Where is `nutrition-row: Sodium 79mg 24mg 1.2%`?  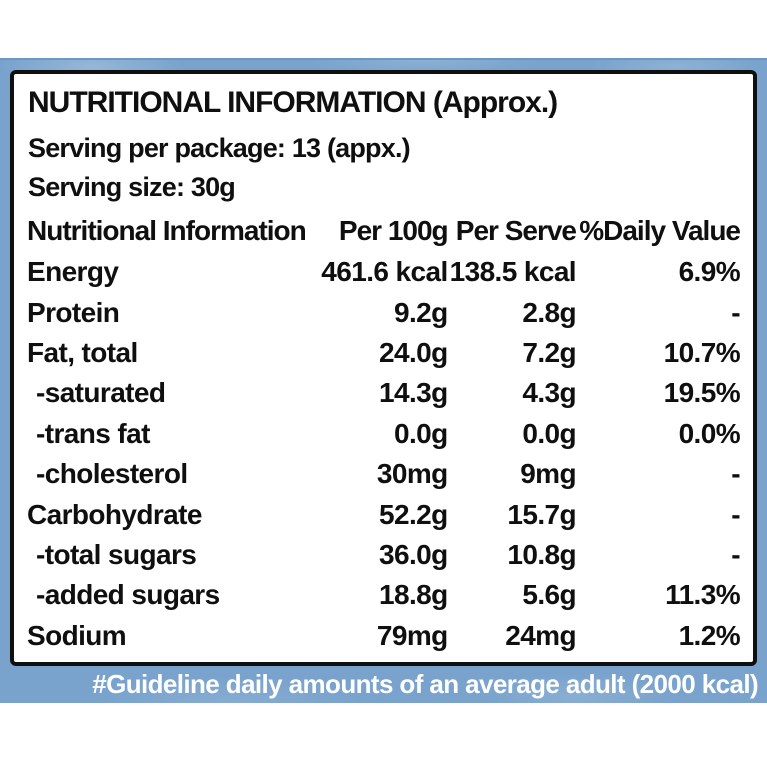
nutrition-row: Sodium 79mg 24mg 1.2% is located at coordinates (384, 636).